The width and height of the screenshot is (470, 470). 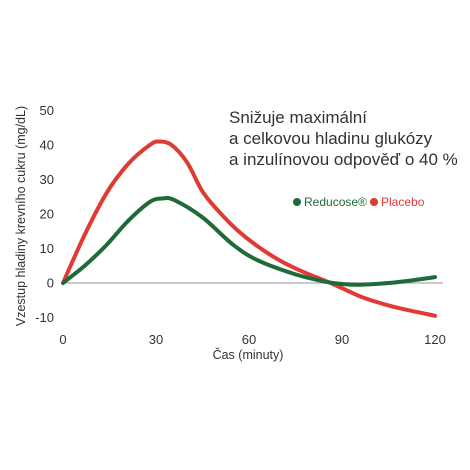 I want to click on legend-marker-reducose, so click(x=297, y=202).